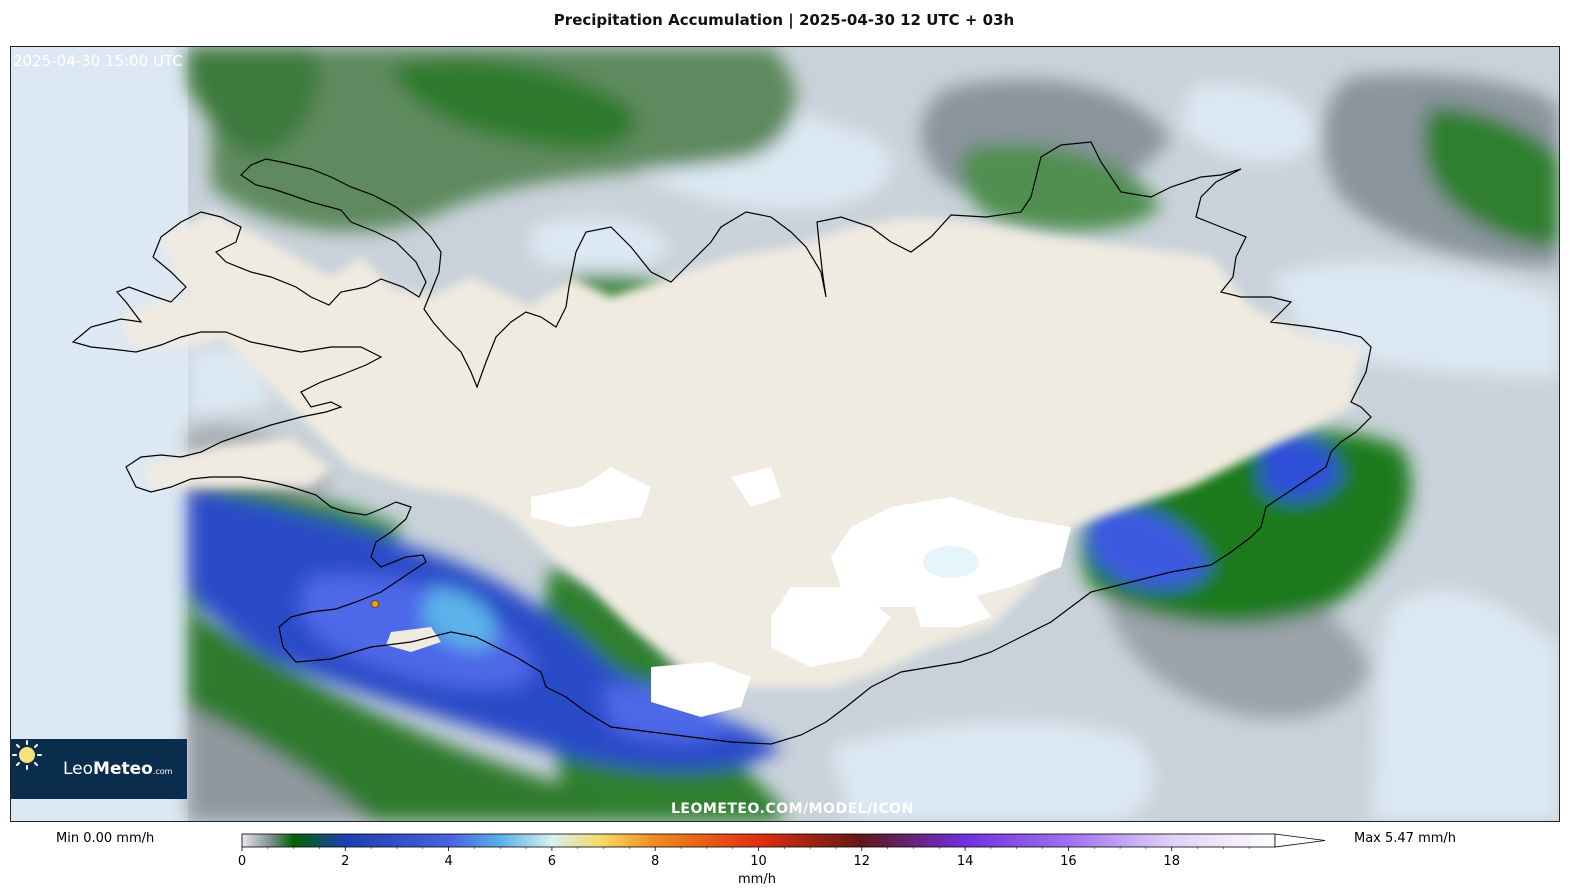 Image resolution: width=1570 pixels, height=889 pixels. What do you see at coordinates (242, 861) in the screenshot?
I see `colorbar-tick-label: 0` at bounding box center [242, 861].